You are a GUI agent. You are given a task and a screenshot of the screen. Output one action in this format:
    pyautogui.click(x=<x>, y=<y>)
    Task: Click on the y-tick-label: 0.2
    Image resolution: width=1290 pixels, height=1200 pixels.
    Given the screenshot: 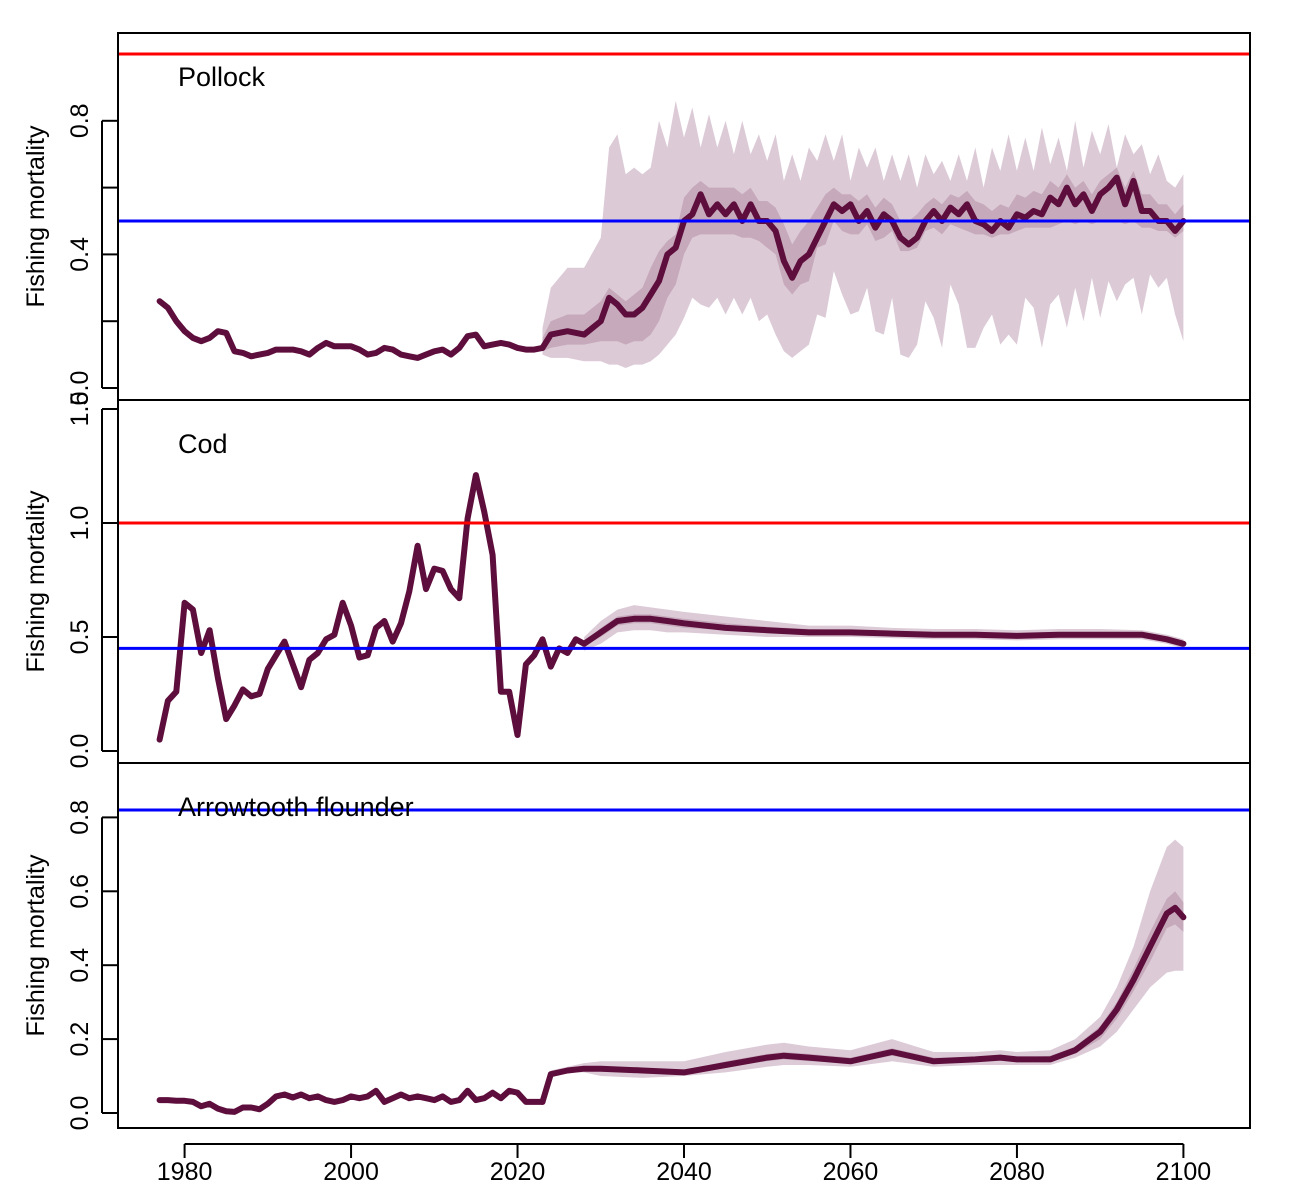 What is the action you would take?
    pyautogui.click(x=80, y=1039)
    